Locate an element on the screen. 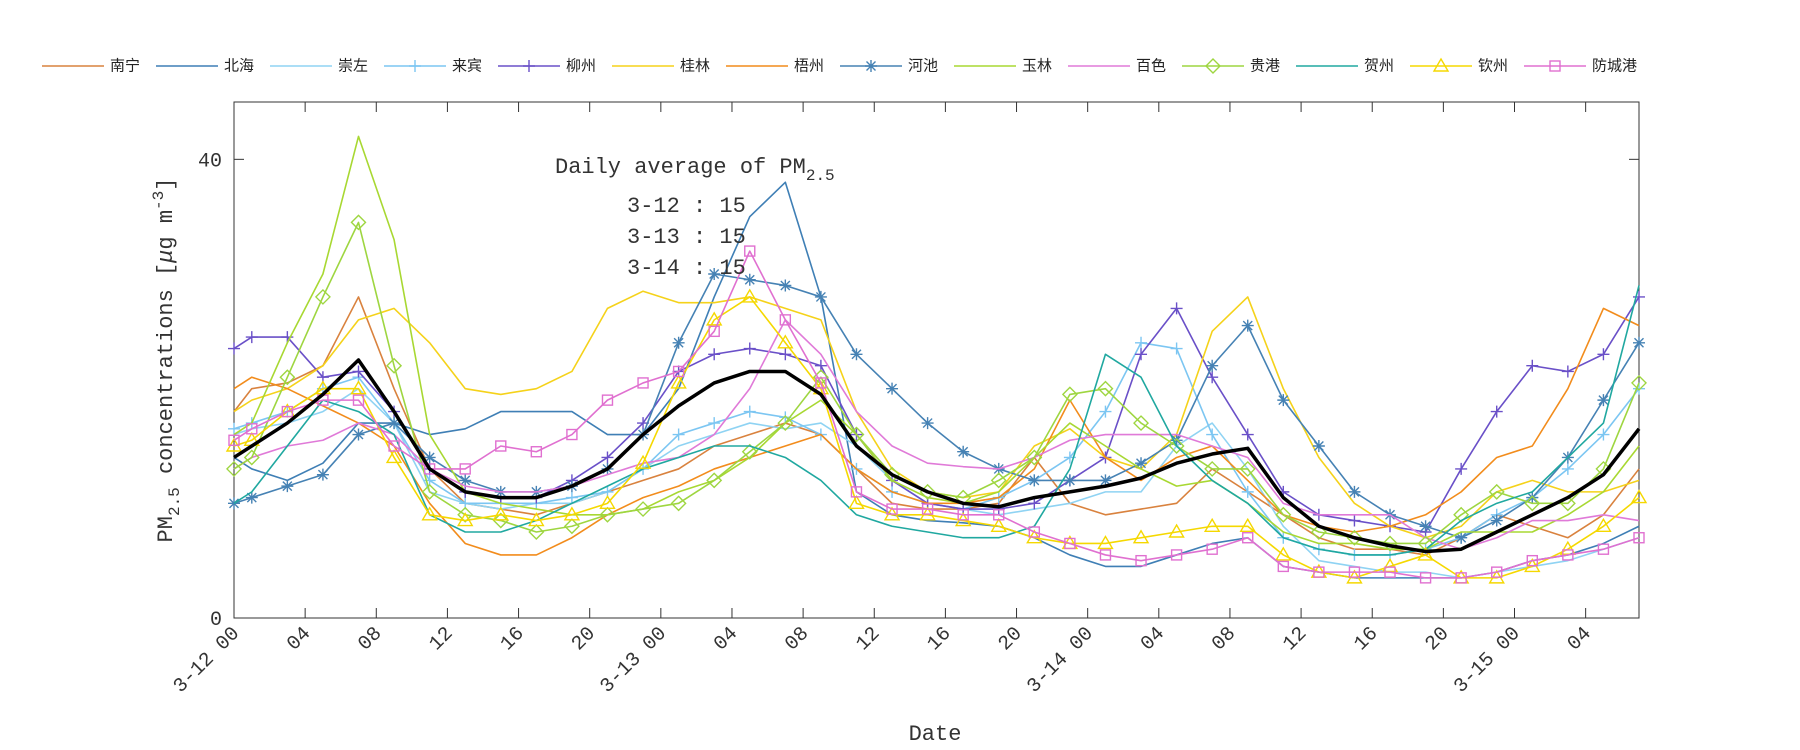 The height and width of the screenshot is (750, 1800). legend-label: 南宁 is located at coordinates (125, 66).